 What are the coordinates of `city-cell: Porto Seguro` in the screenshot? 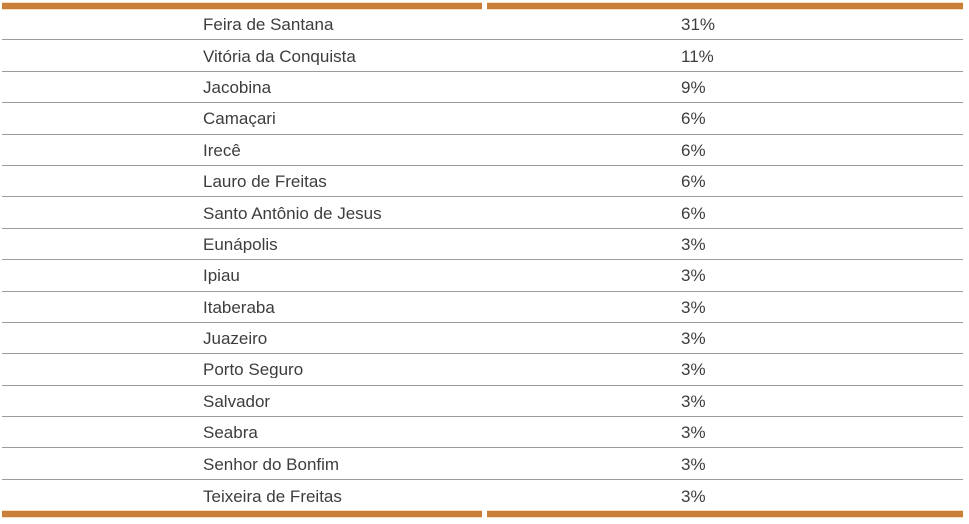 It's located at (253, 369).